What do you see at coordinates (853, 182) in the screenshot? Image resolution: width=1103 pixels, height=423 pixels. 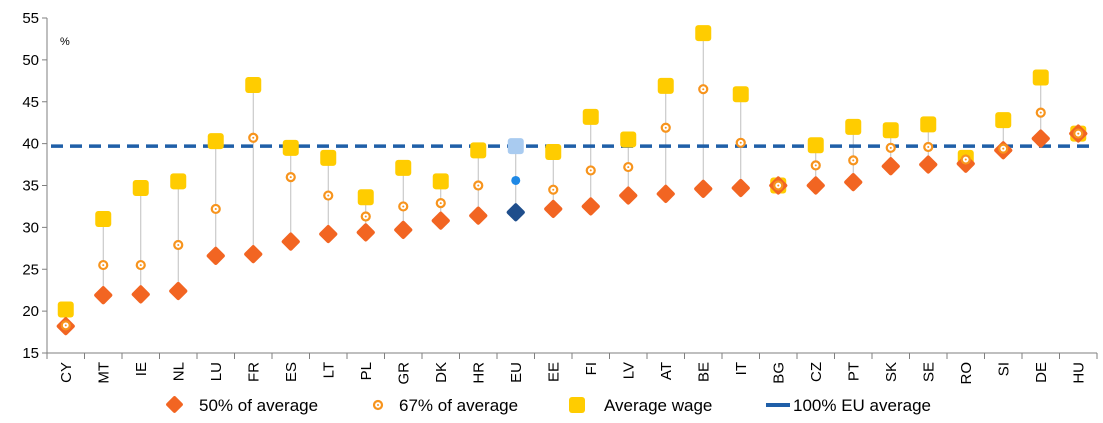 I see `fifty-pct-diamond-pt` at bounding box center [853, 182].